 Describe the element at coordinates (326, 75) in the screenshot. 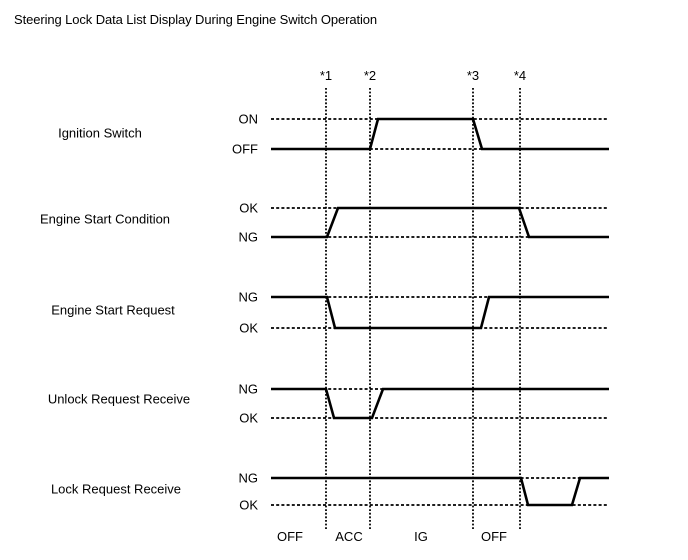

I see `marker-label-1: *1` at that location.